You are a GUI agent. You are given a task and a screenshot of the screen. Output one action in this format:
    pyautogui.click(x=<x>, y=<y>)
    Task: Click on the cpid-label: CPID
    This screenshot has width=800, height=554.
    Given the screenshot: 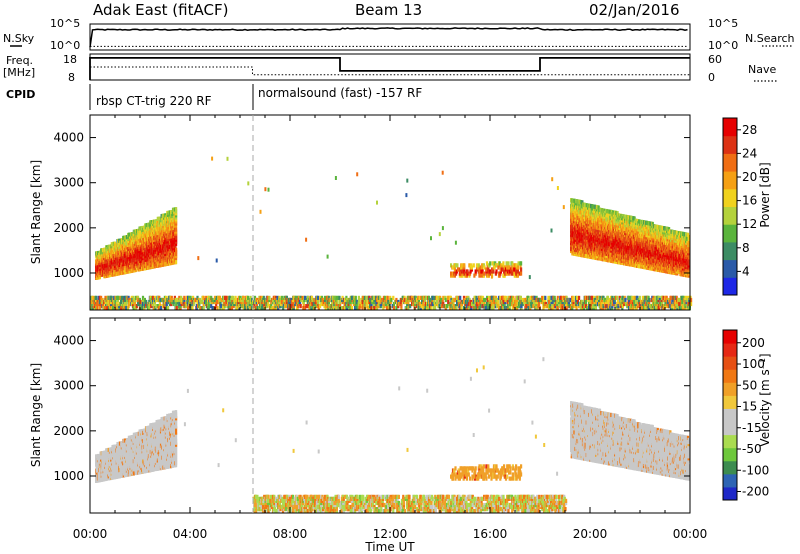 What is the action you would take?
    pyautogui.click(x=20, y=94)
    